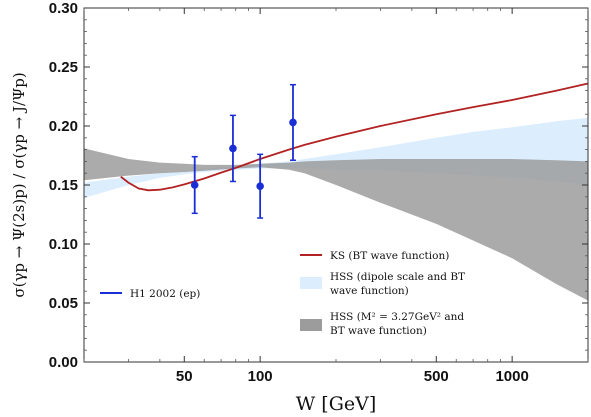 The height and width of the screenshot is (417, 591). I want to click on points-layer, so click(243, 151).